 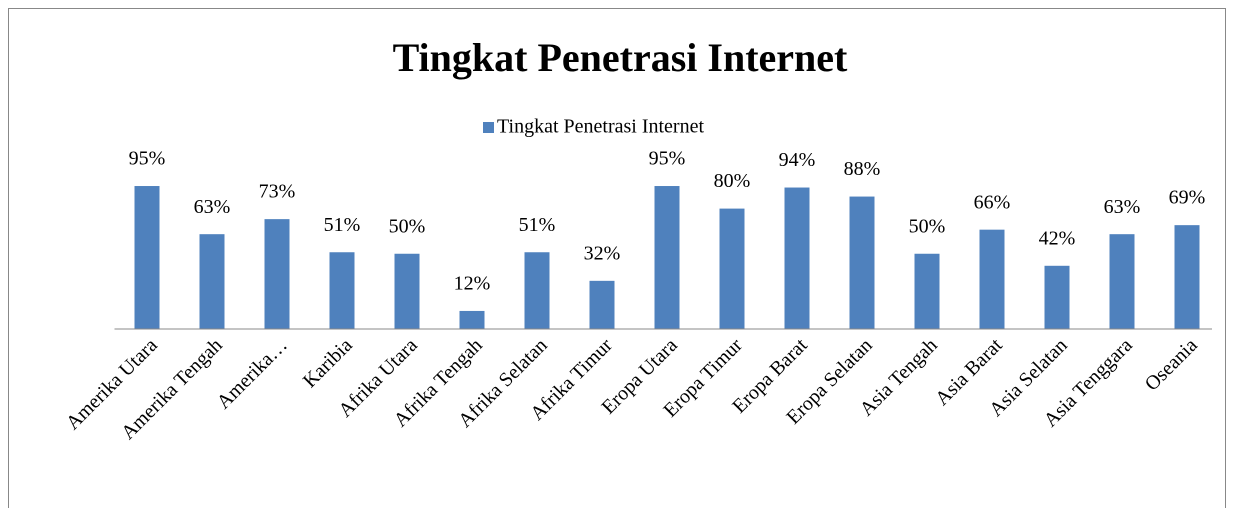 What do you see at coordinates (862, 169) in the screenshot?
I see `value-label: 88%` at bounding box center [862, 169].